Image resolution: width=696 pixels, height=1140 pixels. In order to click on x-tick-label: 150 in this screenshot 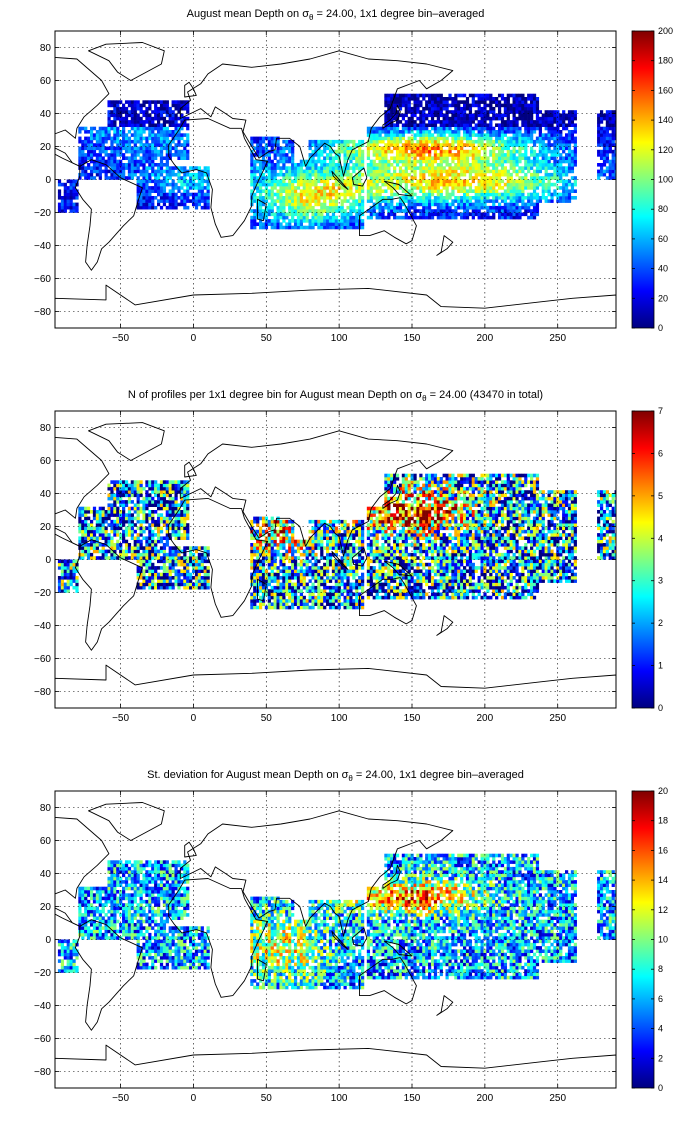, I will do `click(412, 338)`.